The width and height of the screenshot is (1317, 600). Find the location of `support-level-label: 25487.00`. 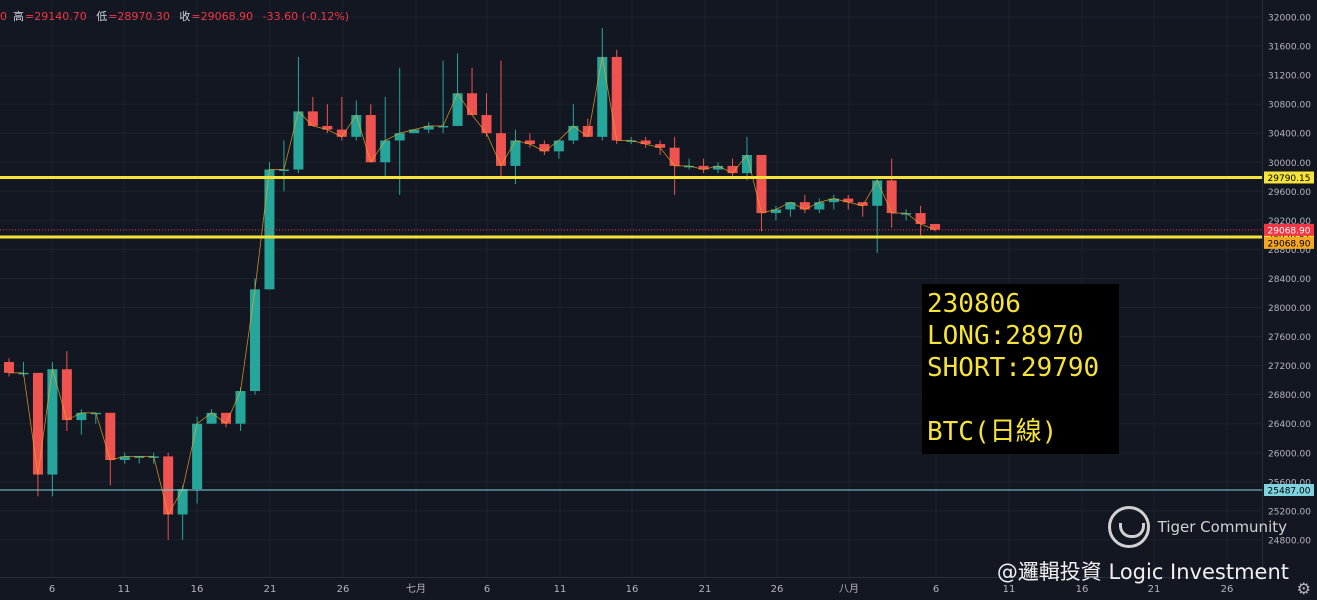

support-level-label: 25487.00 is located at coordinates (1289, 492).